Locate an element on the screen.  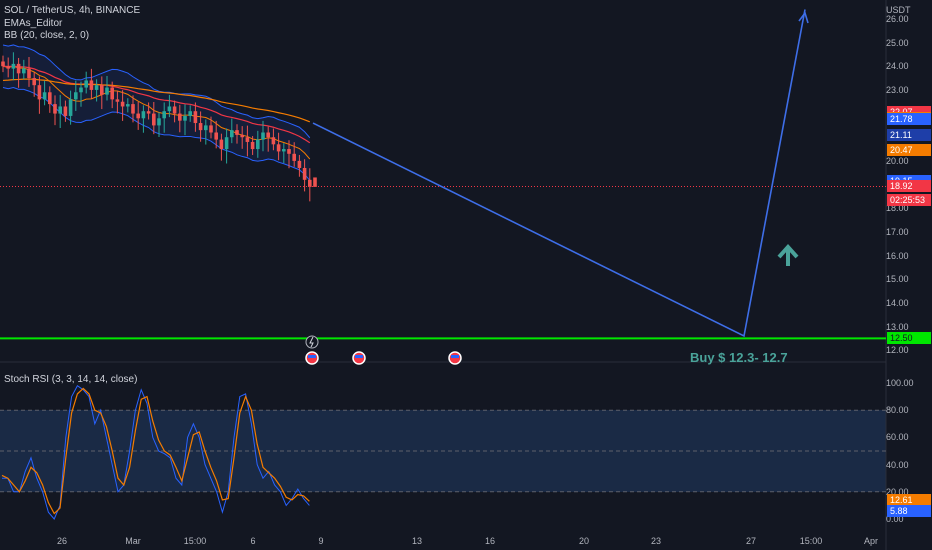
stoch-tick-label: 20.00 is located at coordinates (897, 491).